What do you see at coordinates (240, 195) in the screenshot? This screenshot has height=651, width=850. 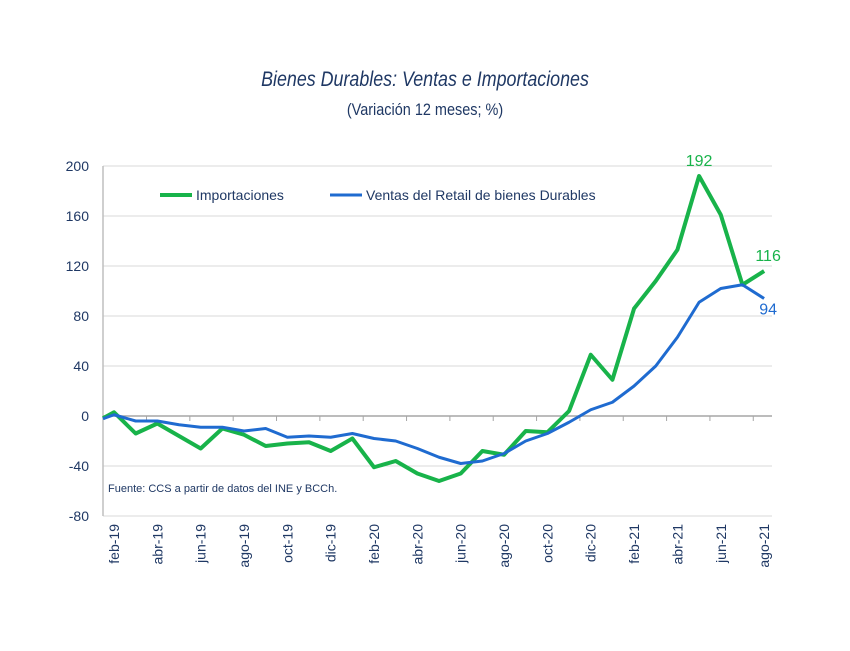 I see `legend-label: Importaciones` at bounding box center [240, 195].